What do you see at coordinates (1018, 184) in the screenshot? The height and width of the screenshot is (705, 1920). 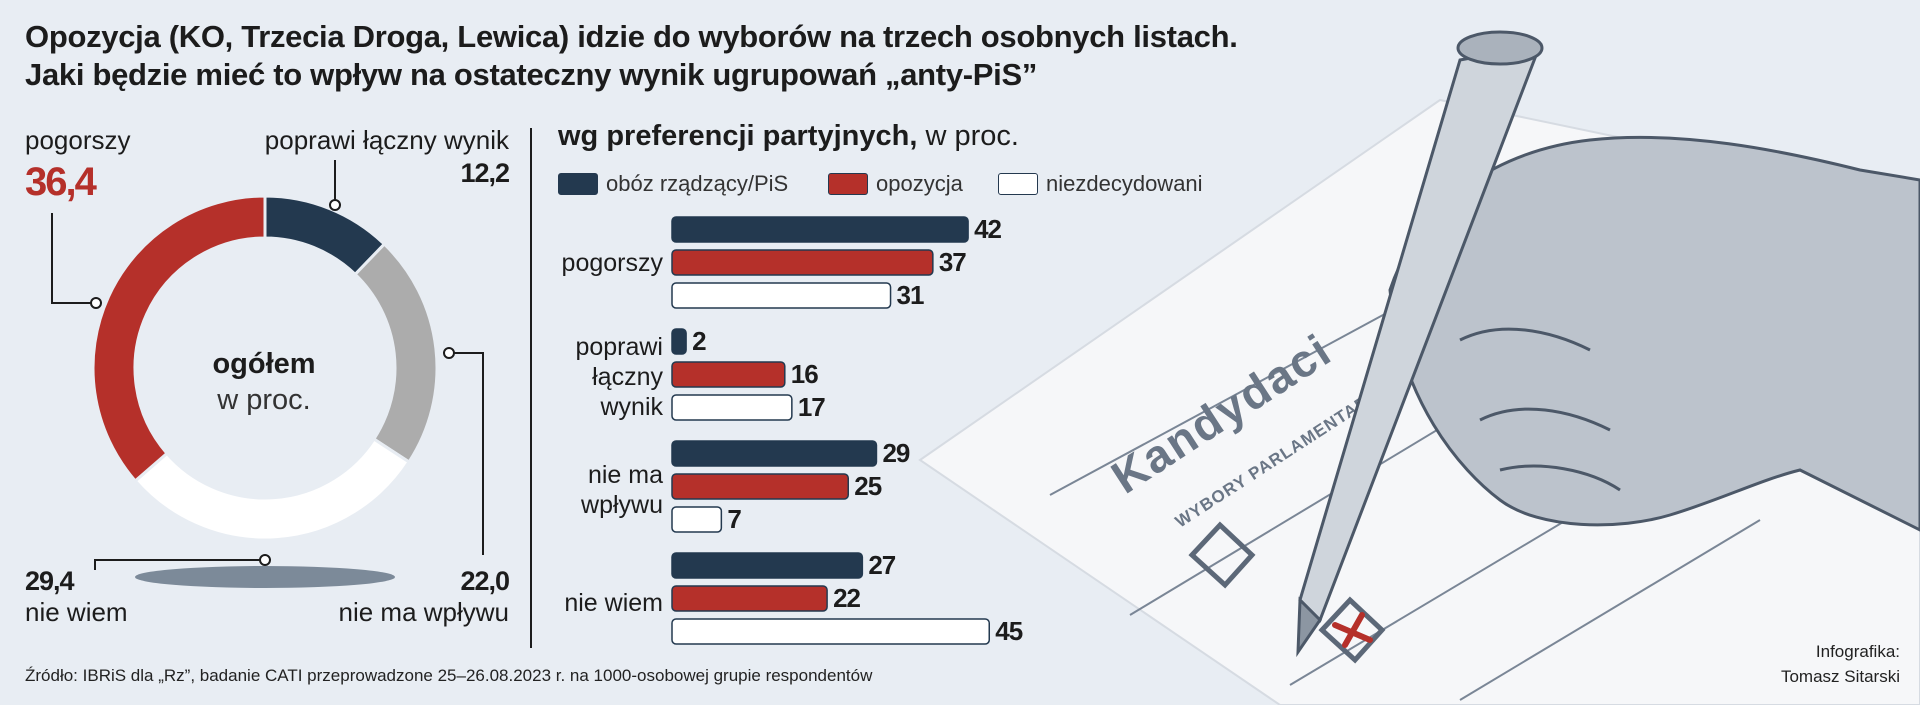 I see `legend-swatch-niezdecydowani` at bounding box center [1018, 184].